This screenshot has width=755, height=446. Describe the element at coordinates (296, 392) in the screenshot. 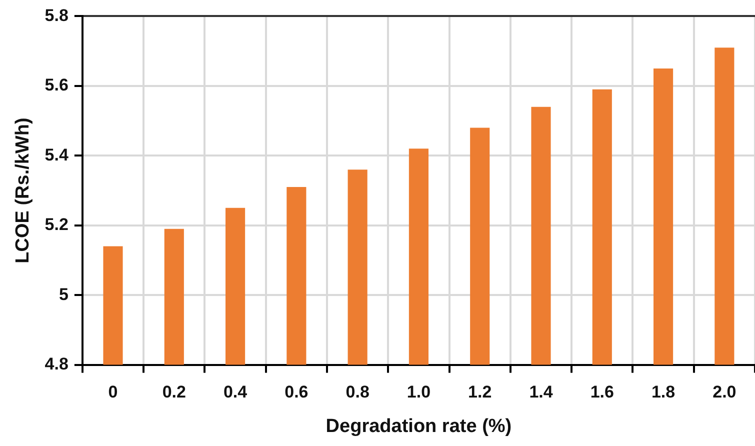

I see `x-tick-label: 0.6` at that location.